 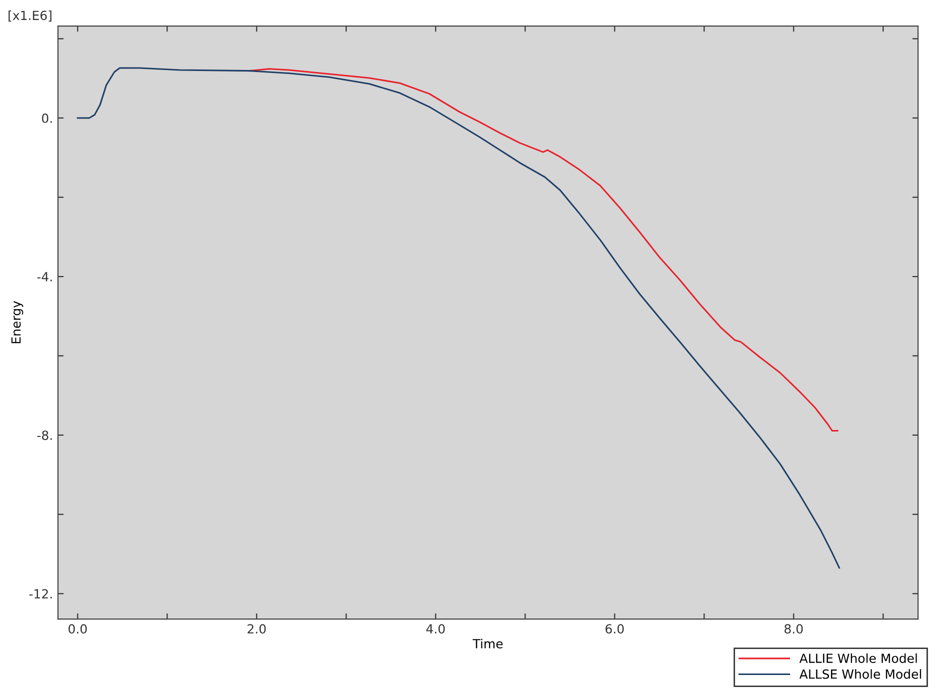 I want to click on y-tick-label: -12., so click(x=40, y=593).